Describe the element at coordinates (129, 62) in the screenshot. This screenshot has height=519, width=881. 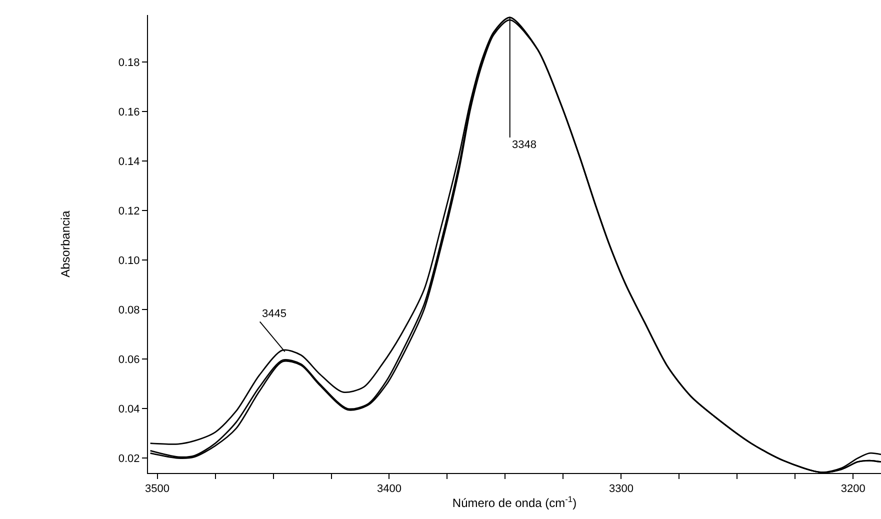
I see `y-tick-label: 0.18` at that location.